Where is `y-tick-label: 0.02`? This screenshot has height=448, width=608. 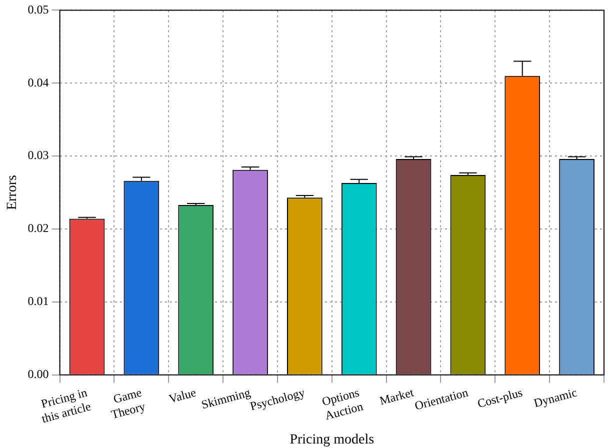 y-tick-label: 0.02 is located at coordinates (38, 228).